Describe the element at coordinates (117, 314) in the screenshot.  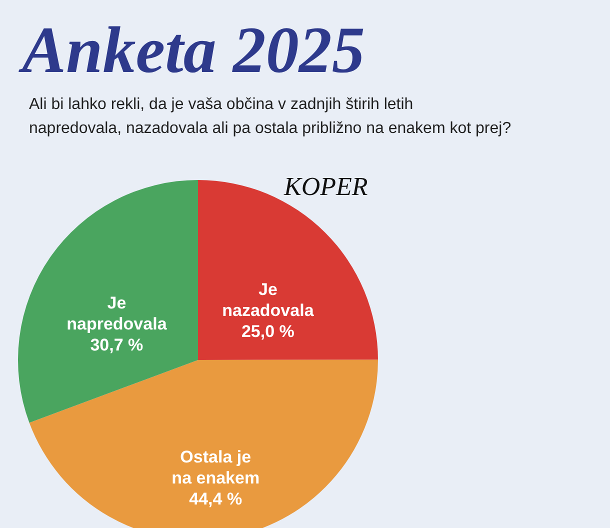
I see `slice-label: Je napredovala` at that location.